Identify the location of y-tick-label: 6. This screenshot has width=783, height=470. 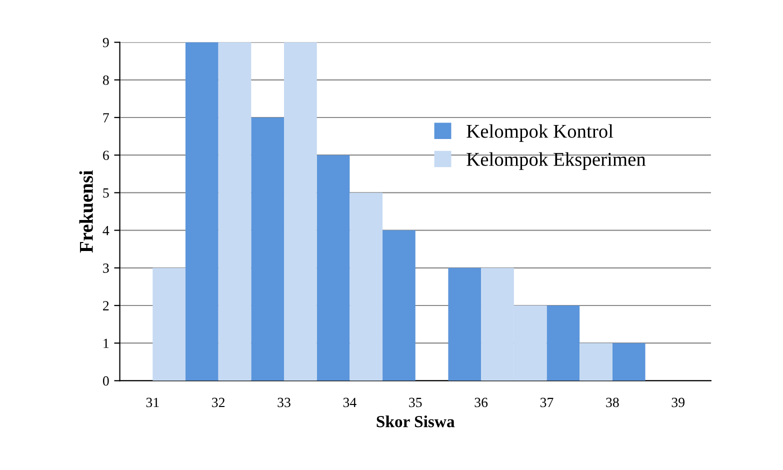
(106, 155).